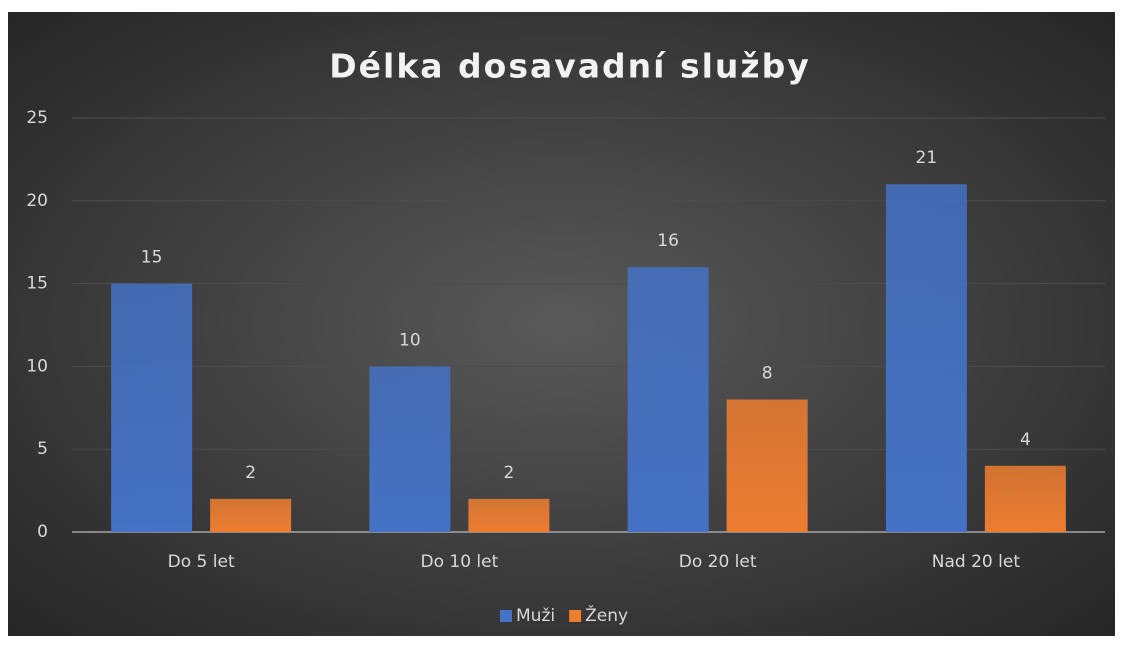 The image size is (1123, 646). Describe the element at coordinates (976, 562) in the screenshot. I see `x-tick-label: Nad 20 let` at that location.